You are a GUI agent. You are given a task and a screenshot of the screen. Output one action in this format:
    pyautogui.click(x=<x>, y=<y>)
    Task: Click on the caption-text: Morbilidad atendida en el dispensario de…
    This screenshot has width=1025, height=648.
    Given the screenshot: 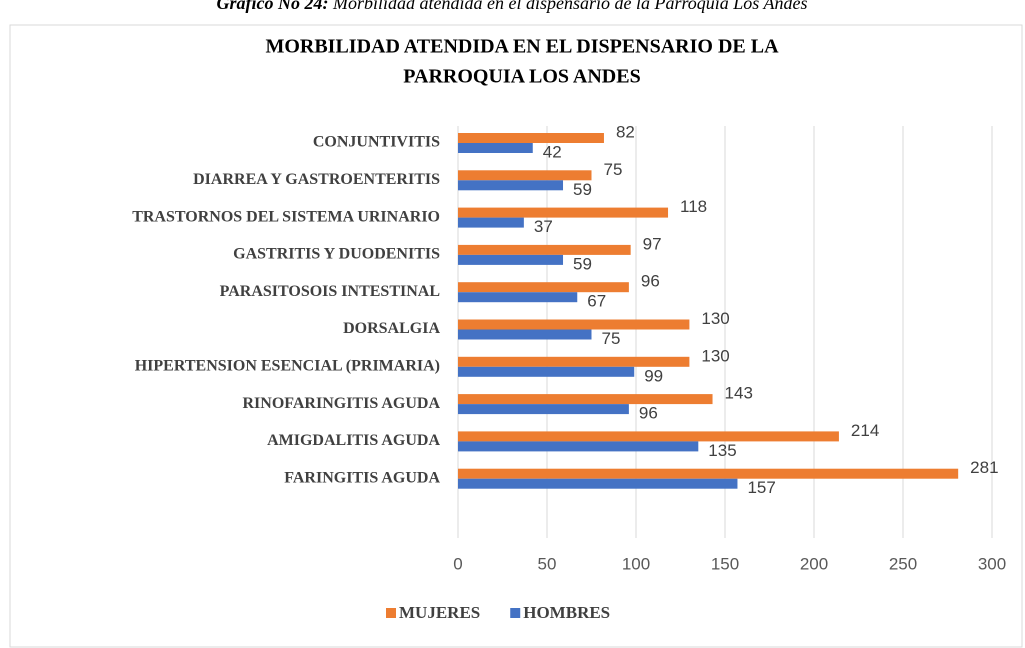 What is the action you would take?
    pyautogui.click(x=570, y=6)
    